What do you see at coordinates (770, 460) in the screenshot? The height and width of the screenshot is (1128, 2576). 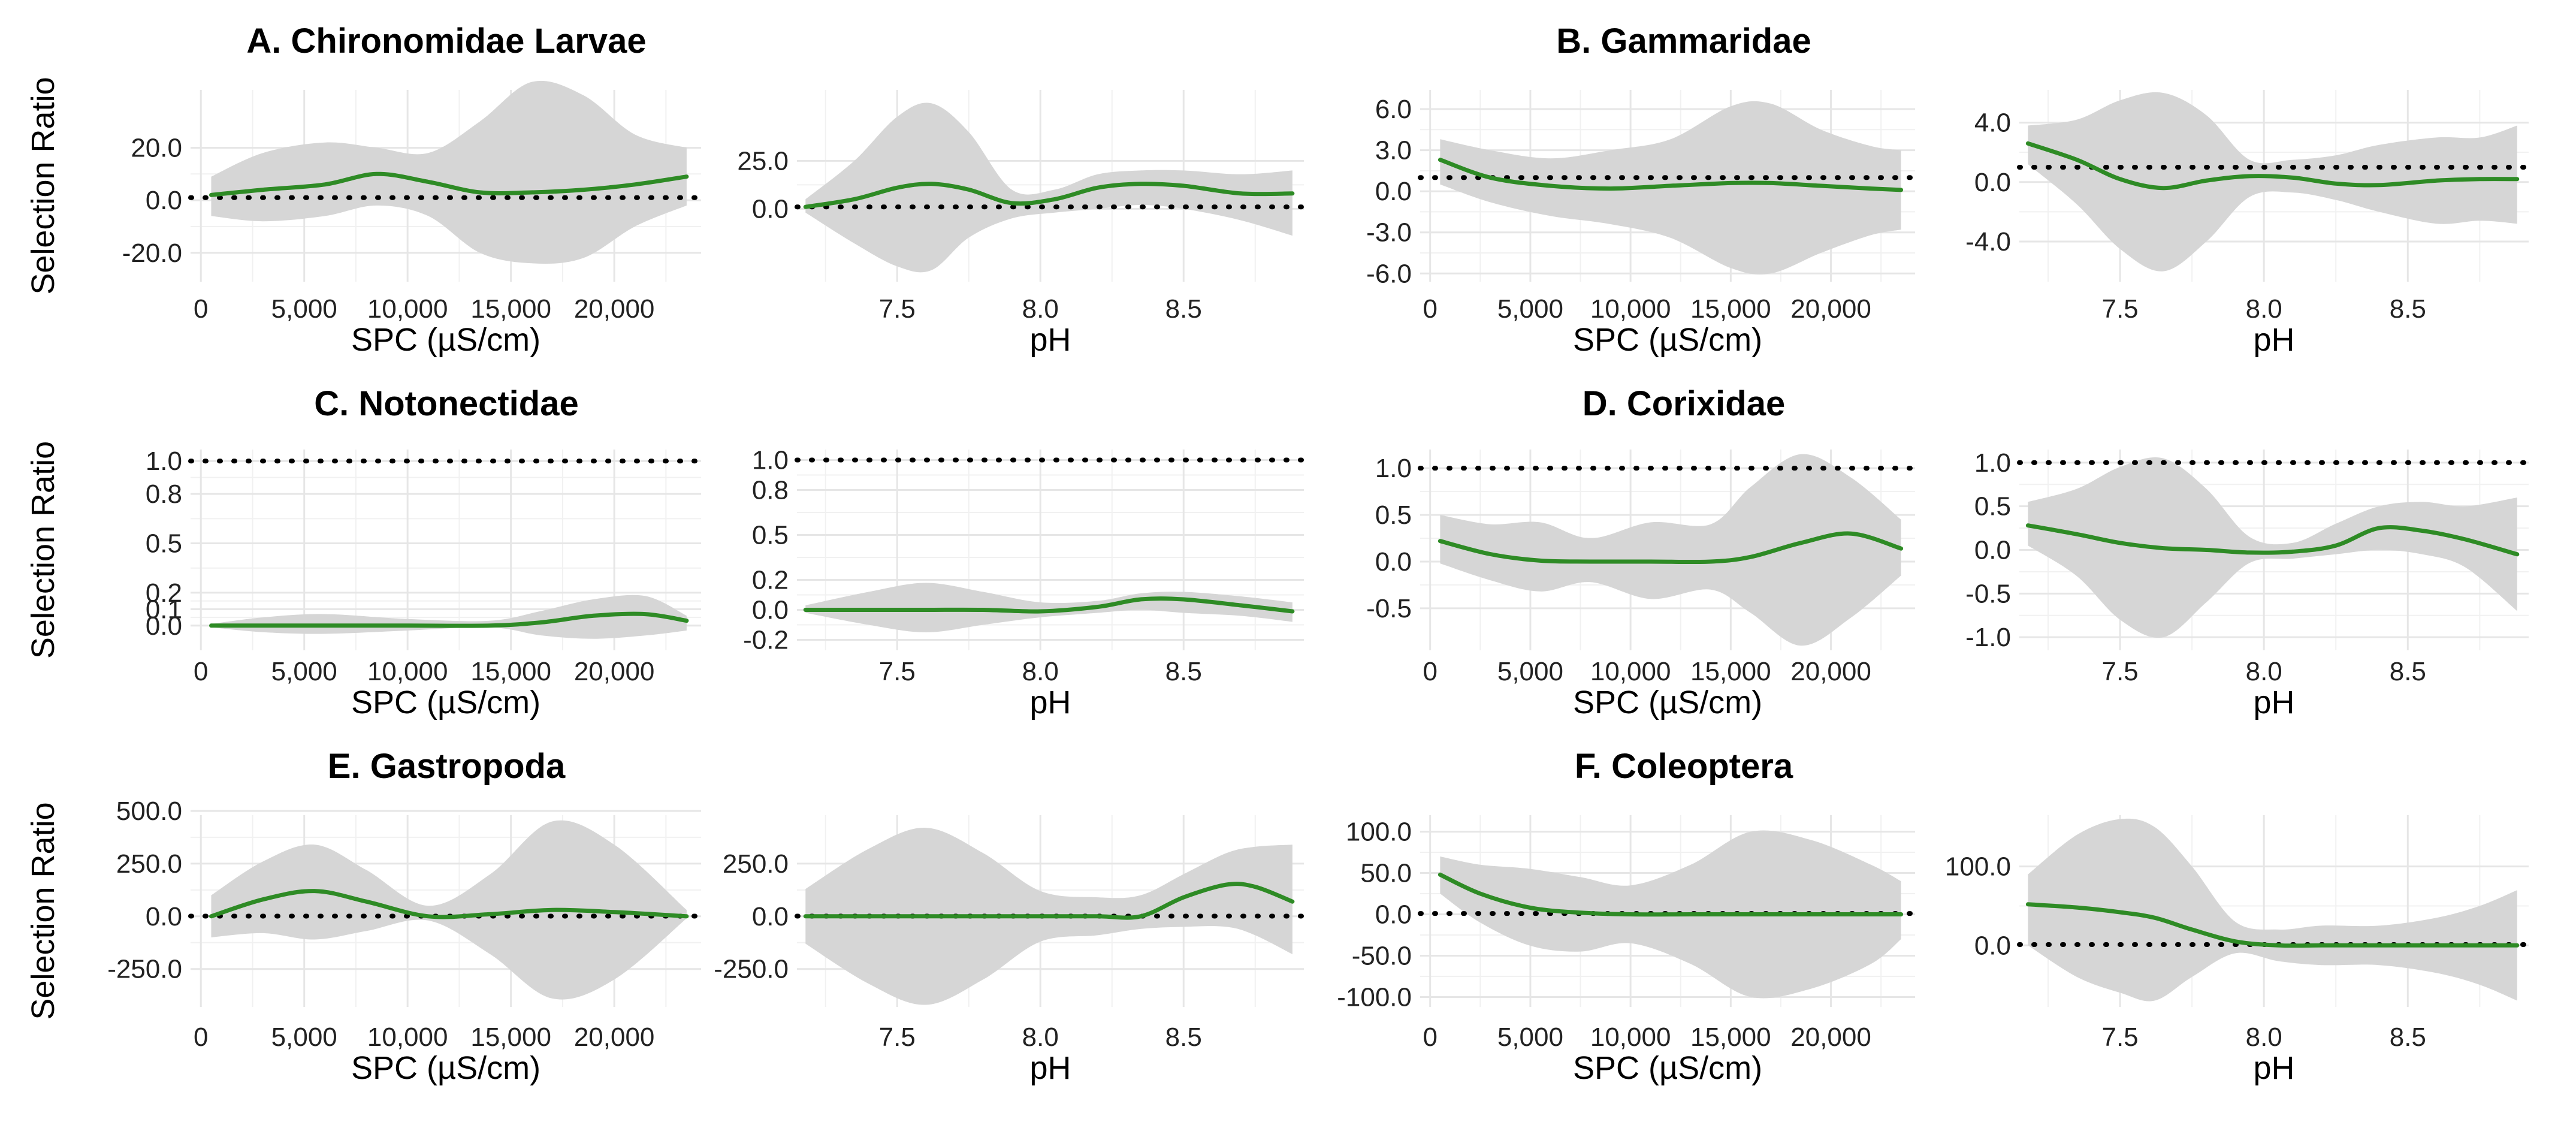 I see `panel-c-ph-y-tick-label: 1.0` at bounding box center [770, 460].